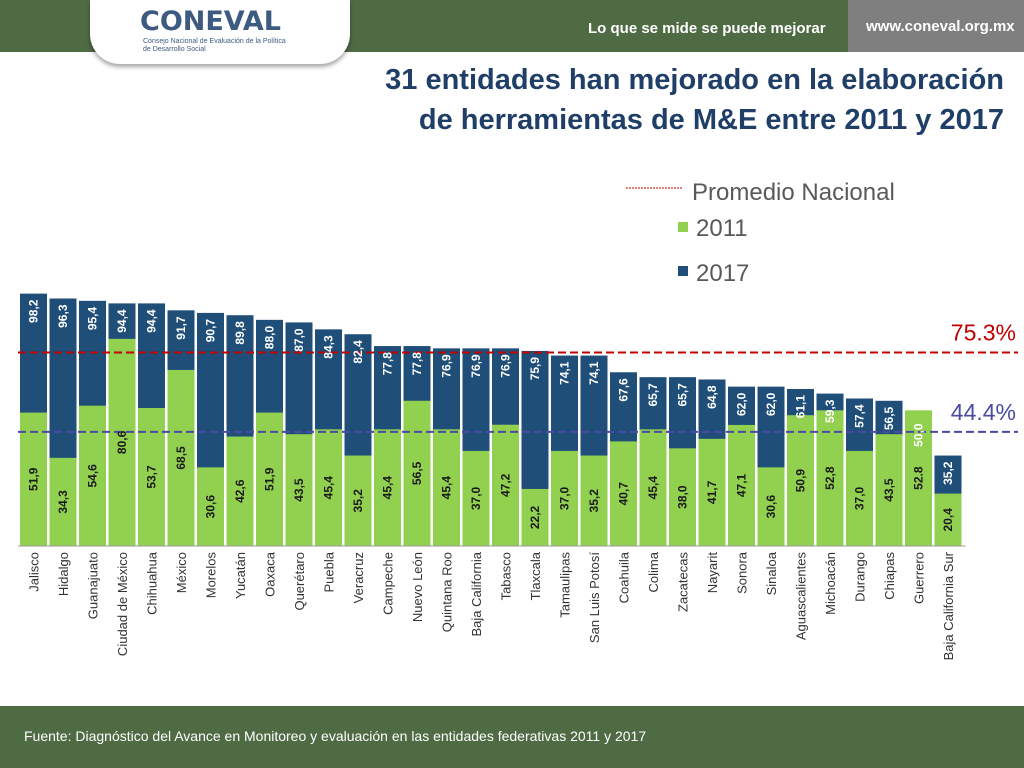  Describe the element at coordinates (653, 395) in the screenshot. I see `data-label-2017: 65,7` at that location.